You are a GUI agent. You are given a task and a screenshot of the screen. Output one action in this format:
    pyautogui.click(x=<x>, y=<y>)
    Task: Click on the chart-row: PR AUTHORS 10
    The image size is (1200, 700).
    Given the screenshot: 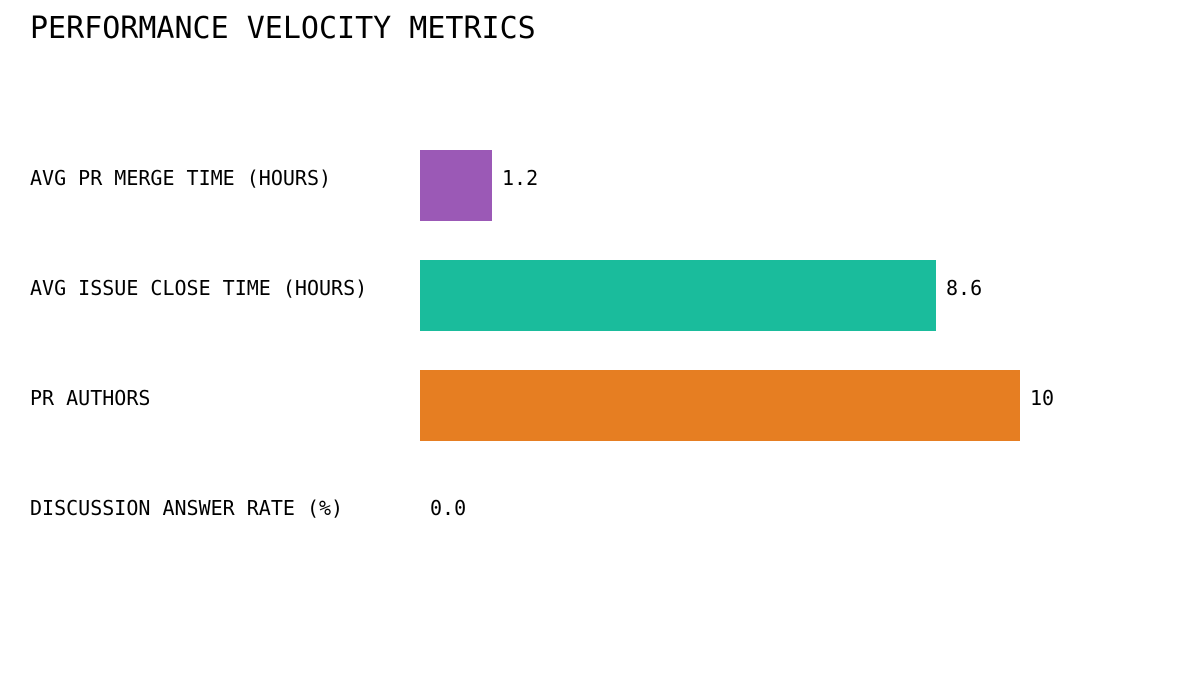 What is the action you would take?
    pyautogui.click(x=600, y=405)
    